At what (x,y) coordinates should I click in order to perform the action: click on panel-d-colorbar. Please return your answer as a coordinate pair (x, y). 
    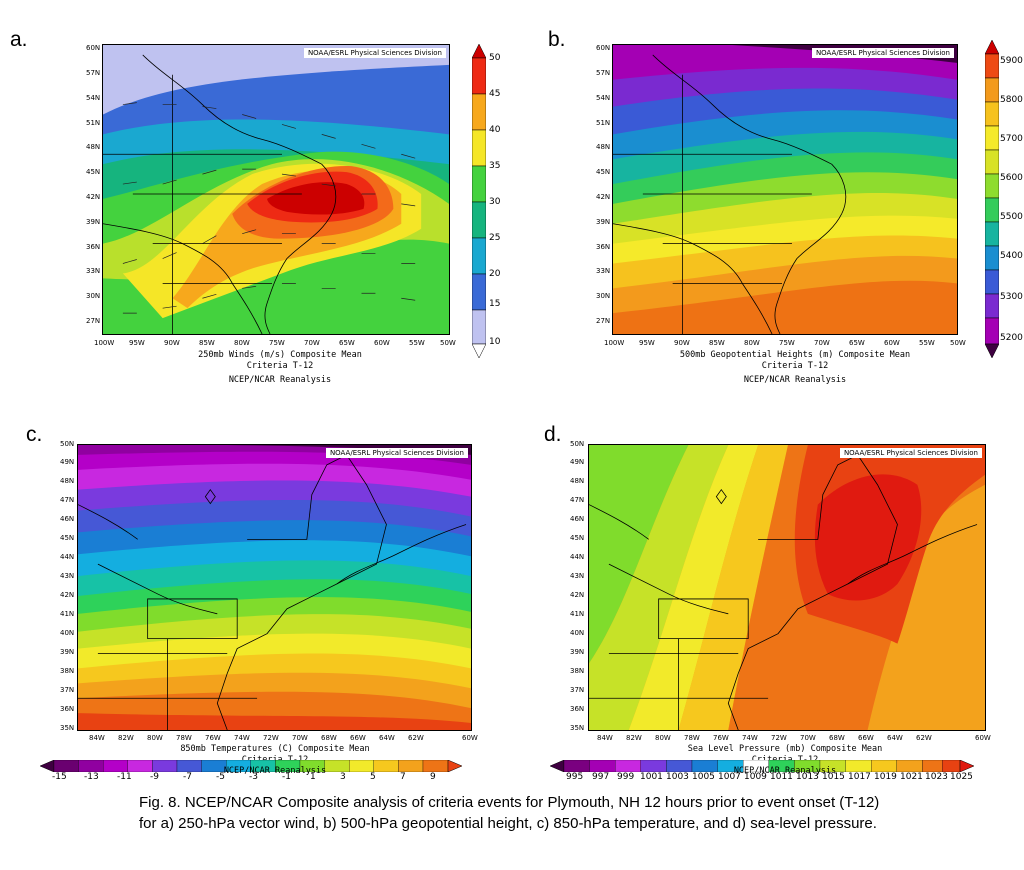
    Looking at the image, I should click on (762, 766).